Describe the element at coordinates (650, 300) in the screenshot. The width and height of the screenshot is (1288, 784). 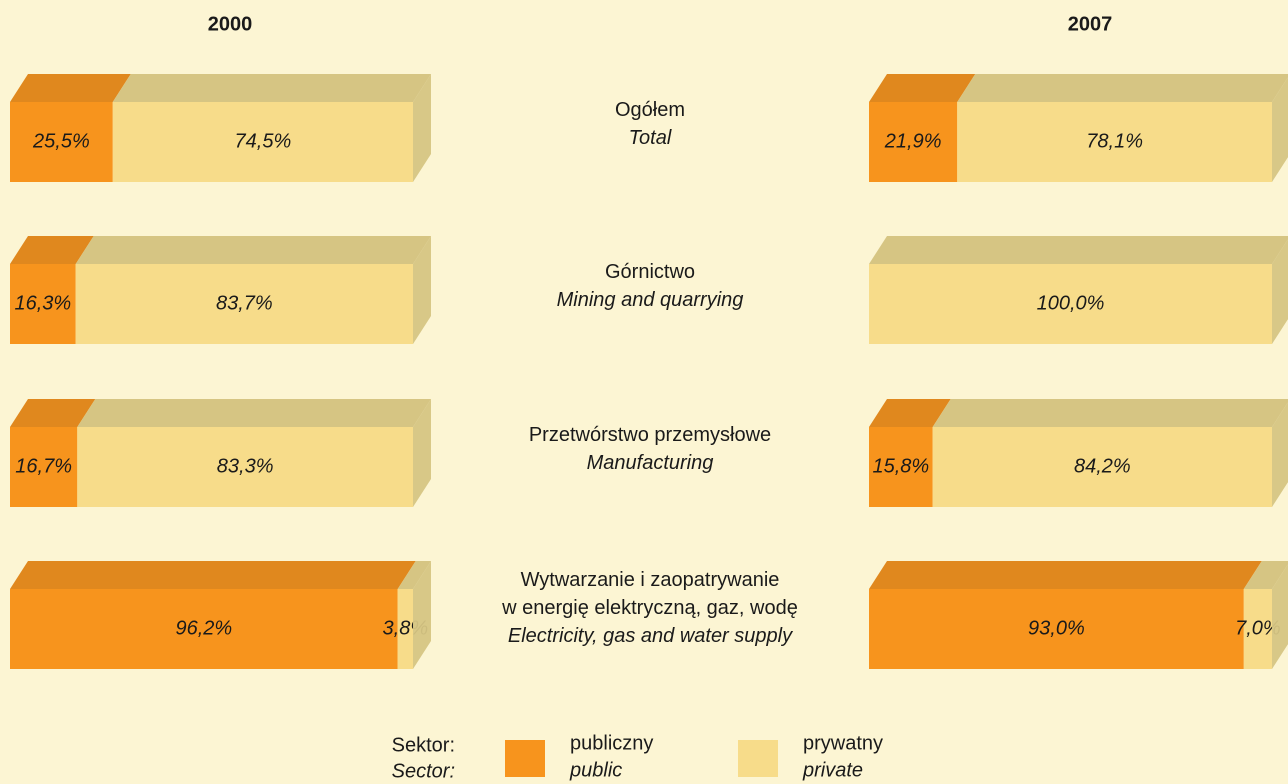
I see `category-name-en: Mining and quarrying` at that location.